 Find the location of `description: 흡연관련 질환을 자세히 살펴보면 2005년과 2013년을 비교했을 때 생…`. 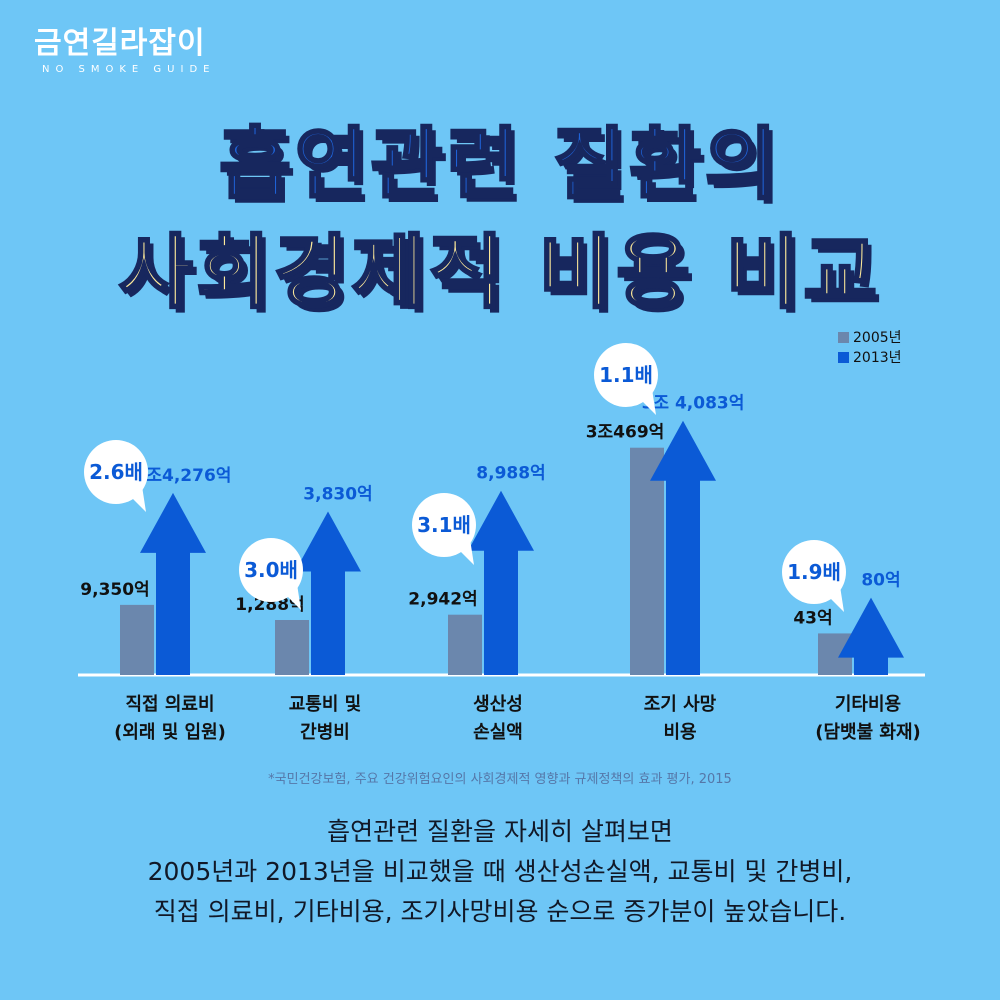

description: 흡연관련 질환을 자세히 살펴보면 2005년과 2013년을 비교했을 때 생… is located at coordinates (500, 872).